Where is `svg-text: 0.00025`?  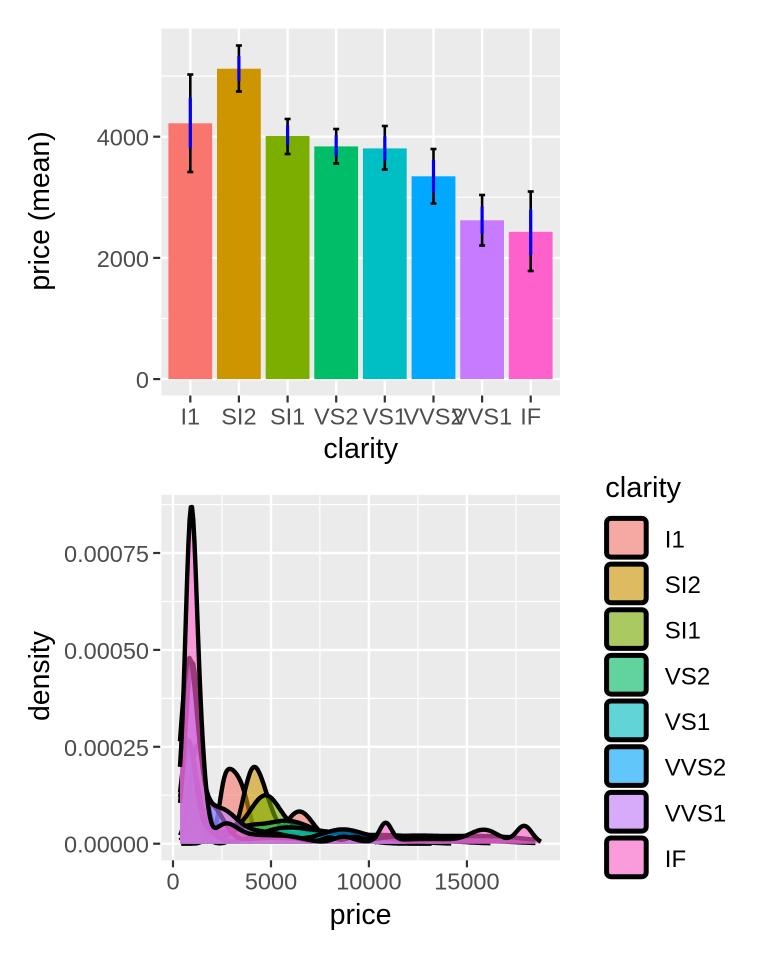
svg-text: 0.00025 is located at coordinates (106, 748).